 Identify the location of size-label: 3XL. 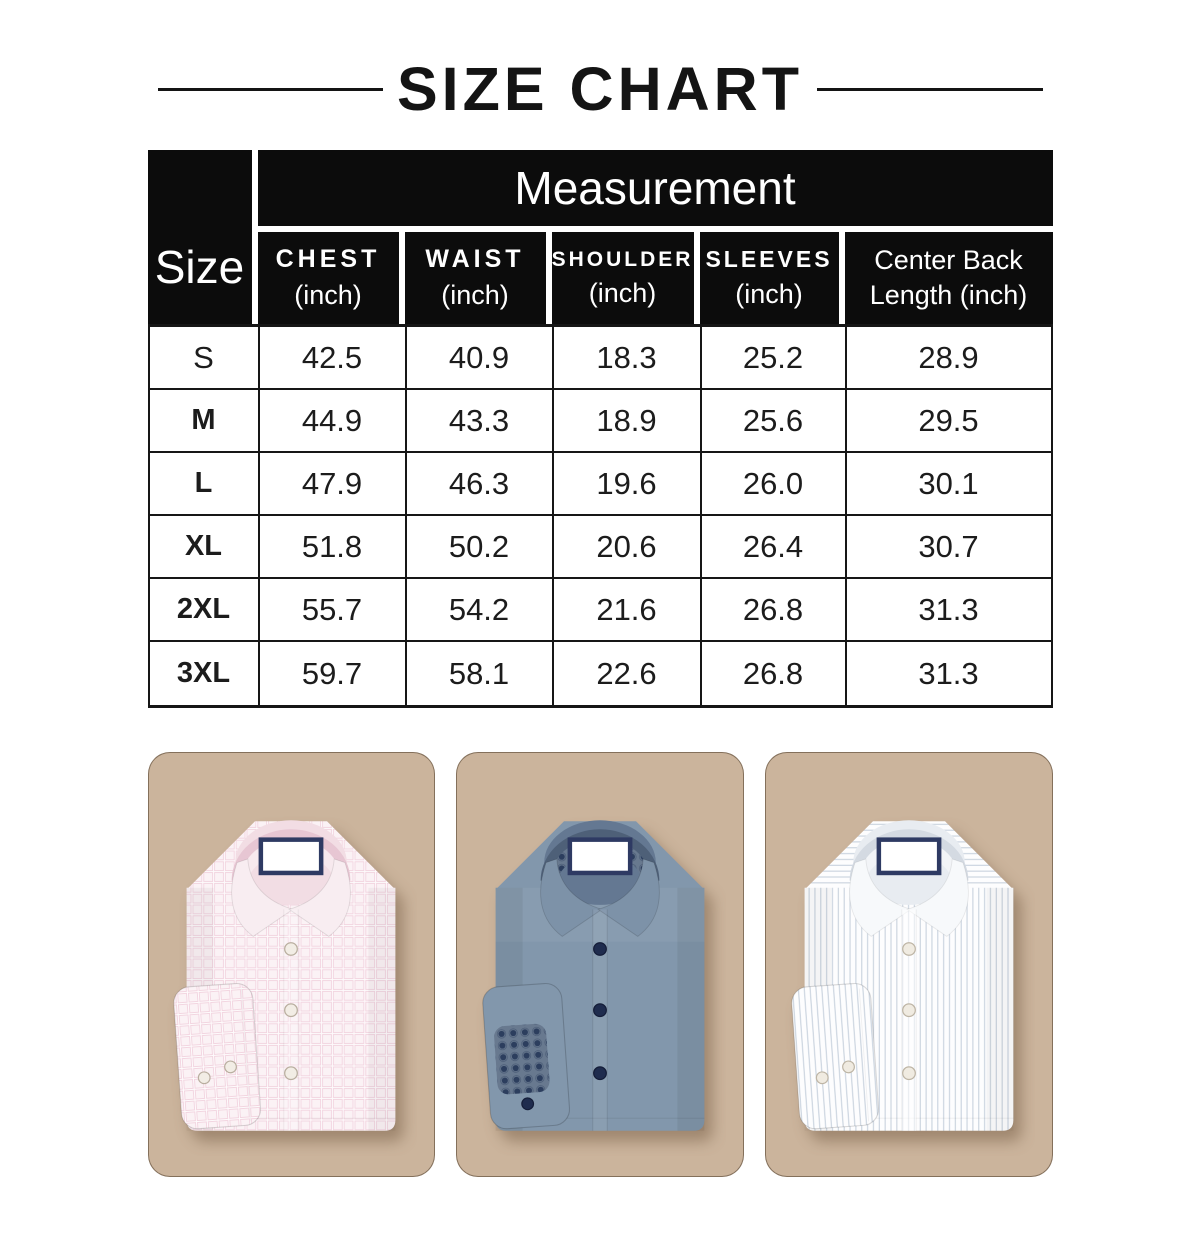
(204, 673).